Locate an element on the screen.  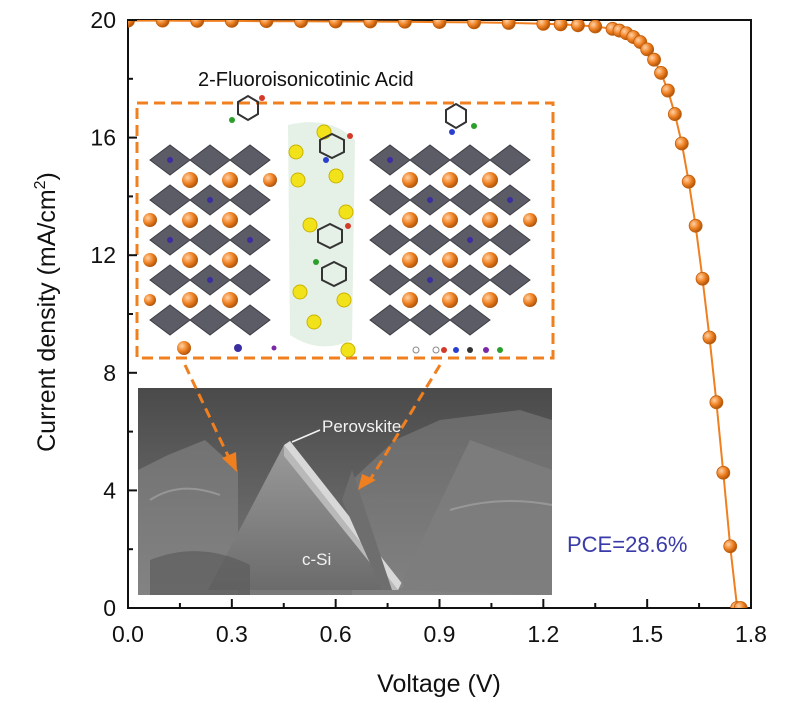
inset-connector-arrows is located at coordinates (312, 422).